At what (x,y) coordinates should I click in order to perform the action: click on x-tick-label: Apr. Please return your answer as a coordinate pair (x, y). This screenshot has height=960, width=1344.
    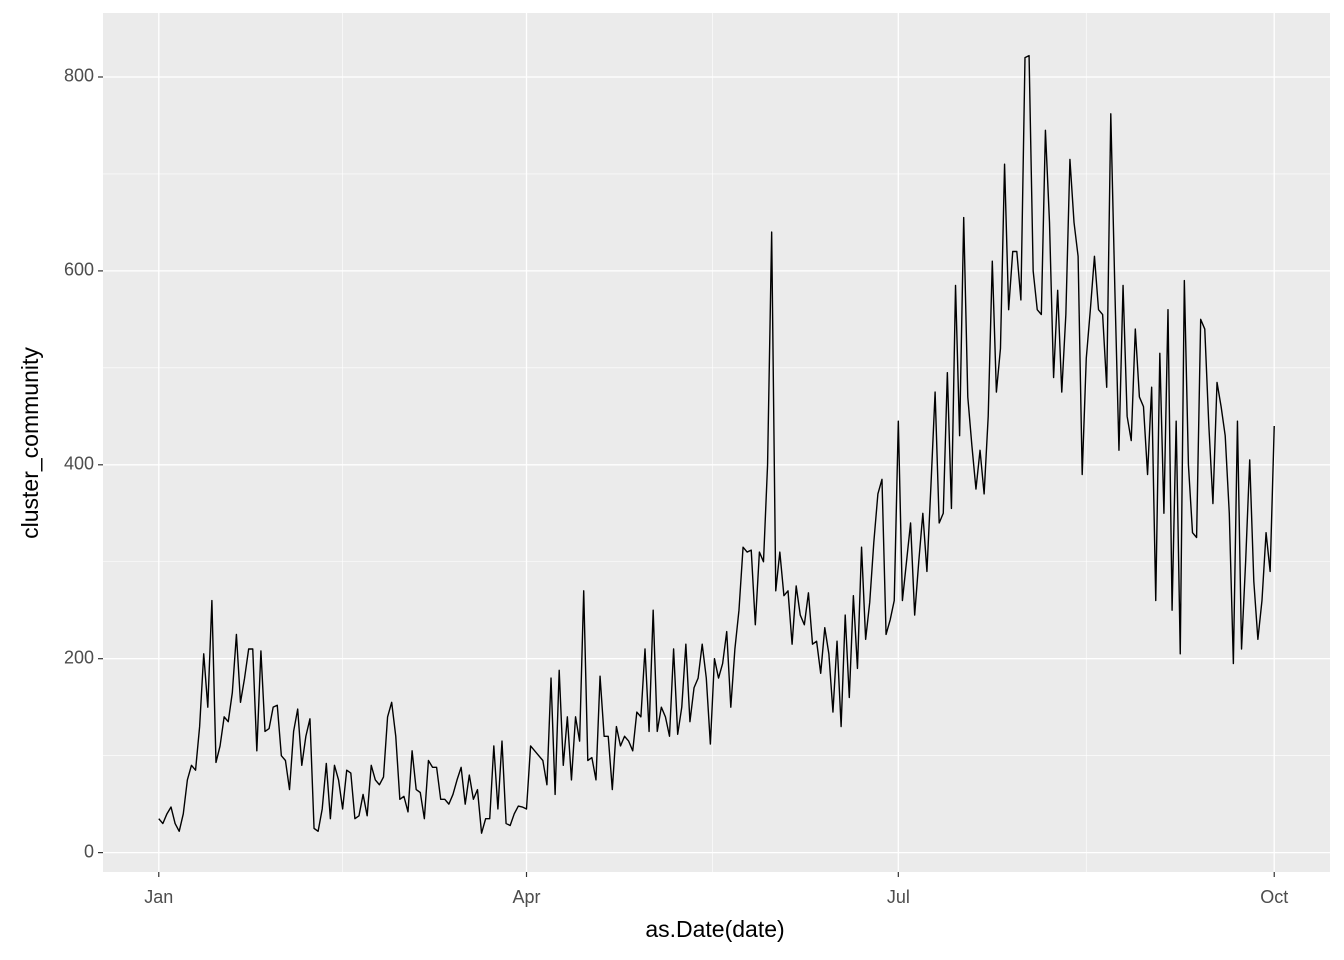
    Looking at the image, I should click on (526, 897).